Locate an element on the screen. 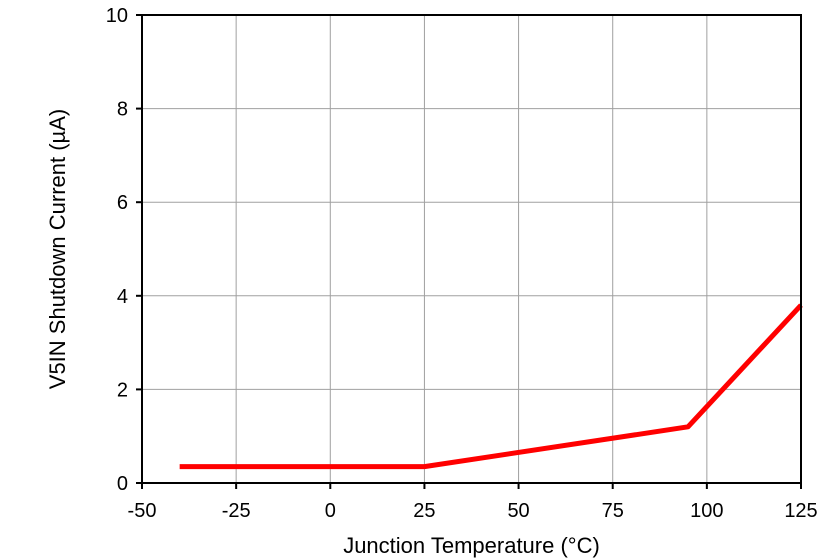 The width and height of the screenshot is (839, 559). y-axis-label: V5IN Shutdown Current (µA) is located at coordinates (57, 249).